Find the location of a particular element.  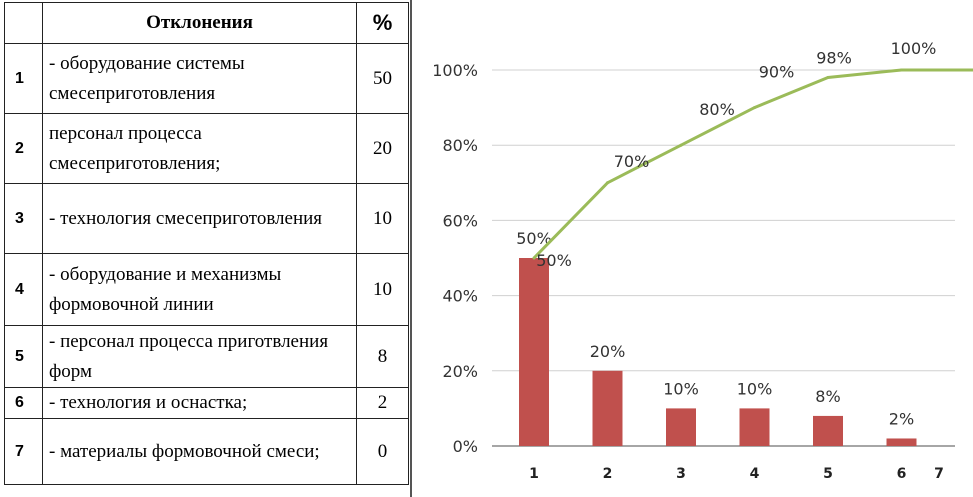

y-tick-label: 0% is located at coordinates (465, 446).